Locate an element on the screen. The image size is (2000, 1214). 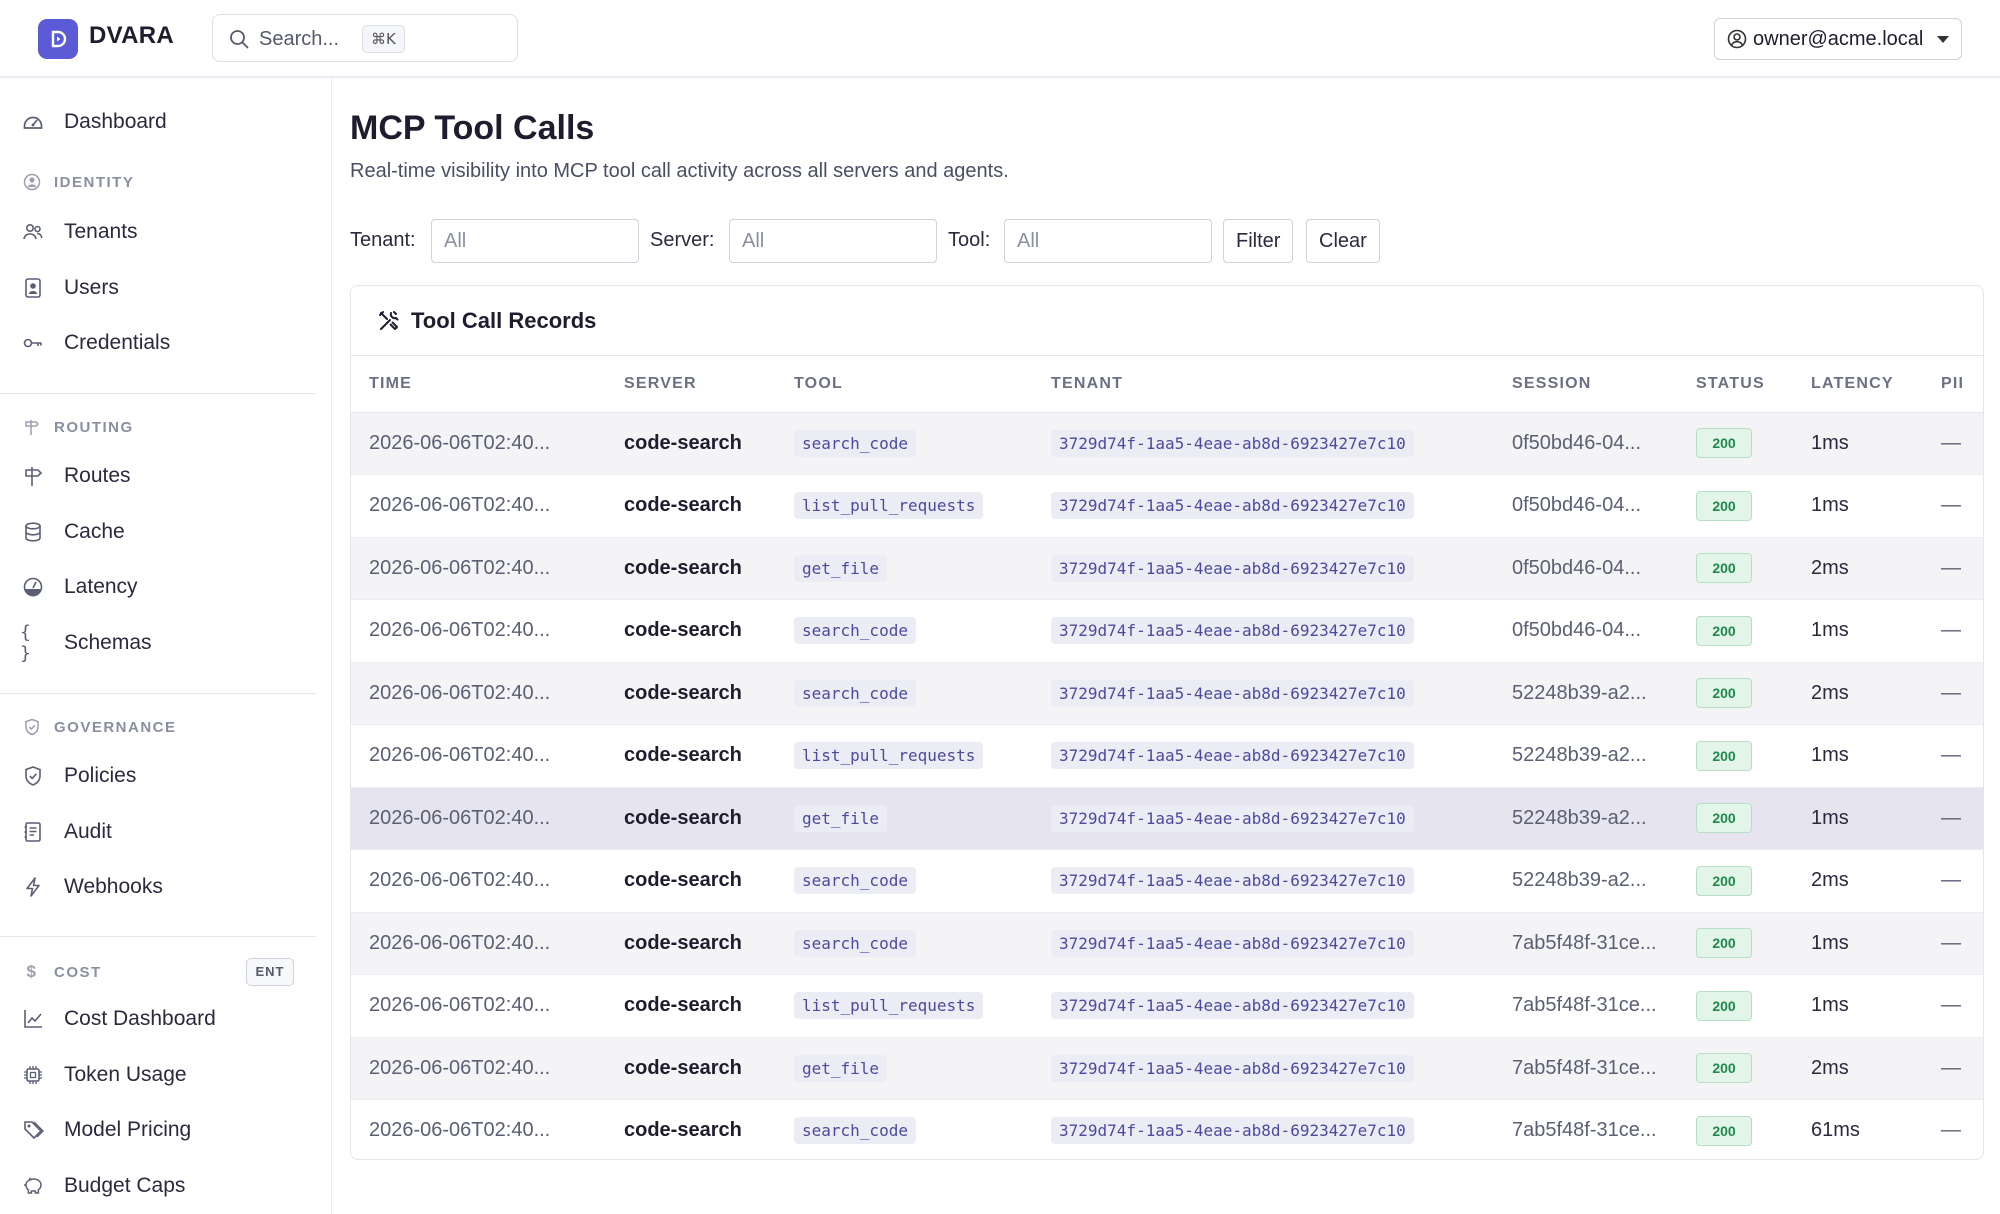
clear-button: Clear is located at coordinates (1343, 241).